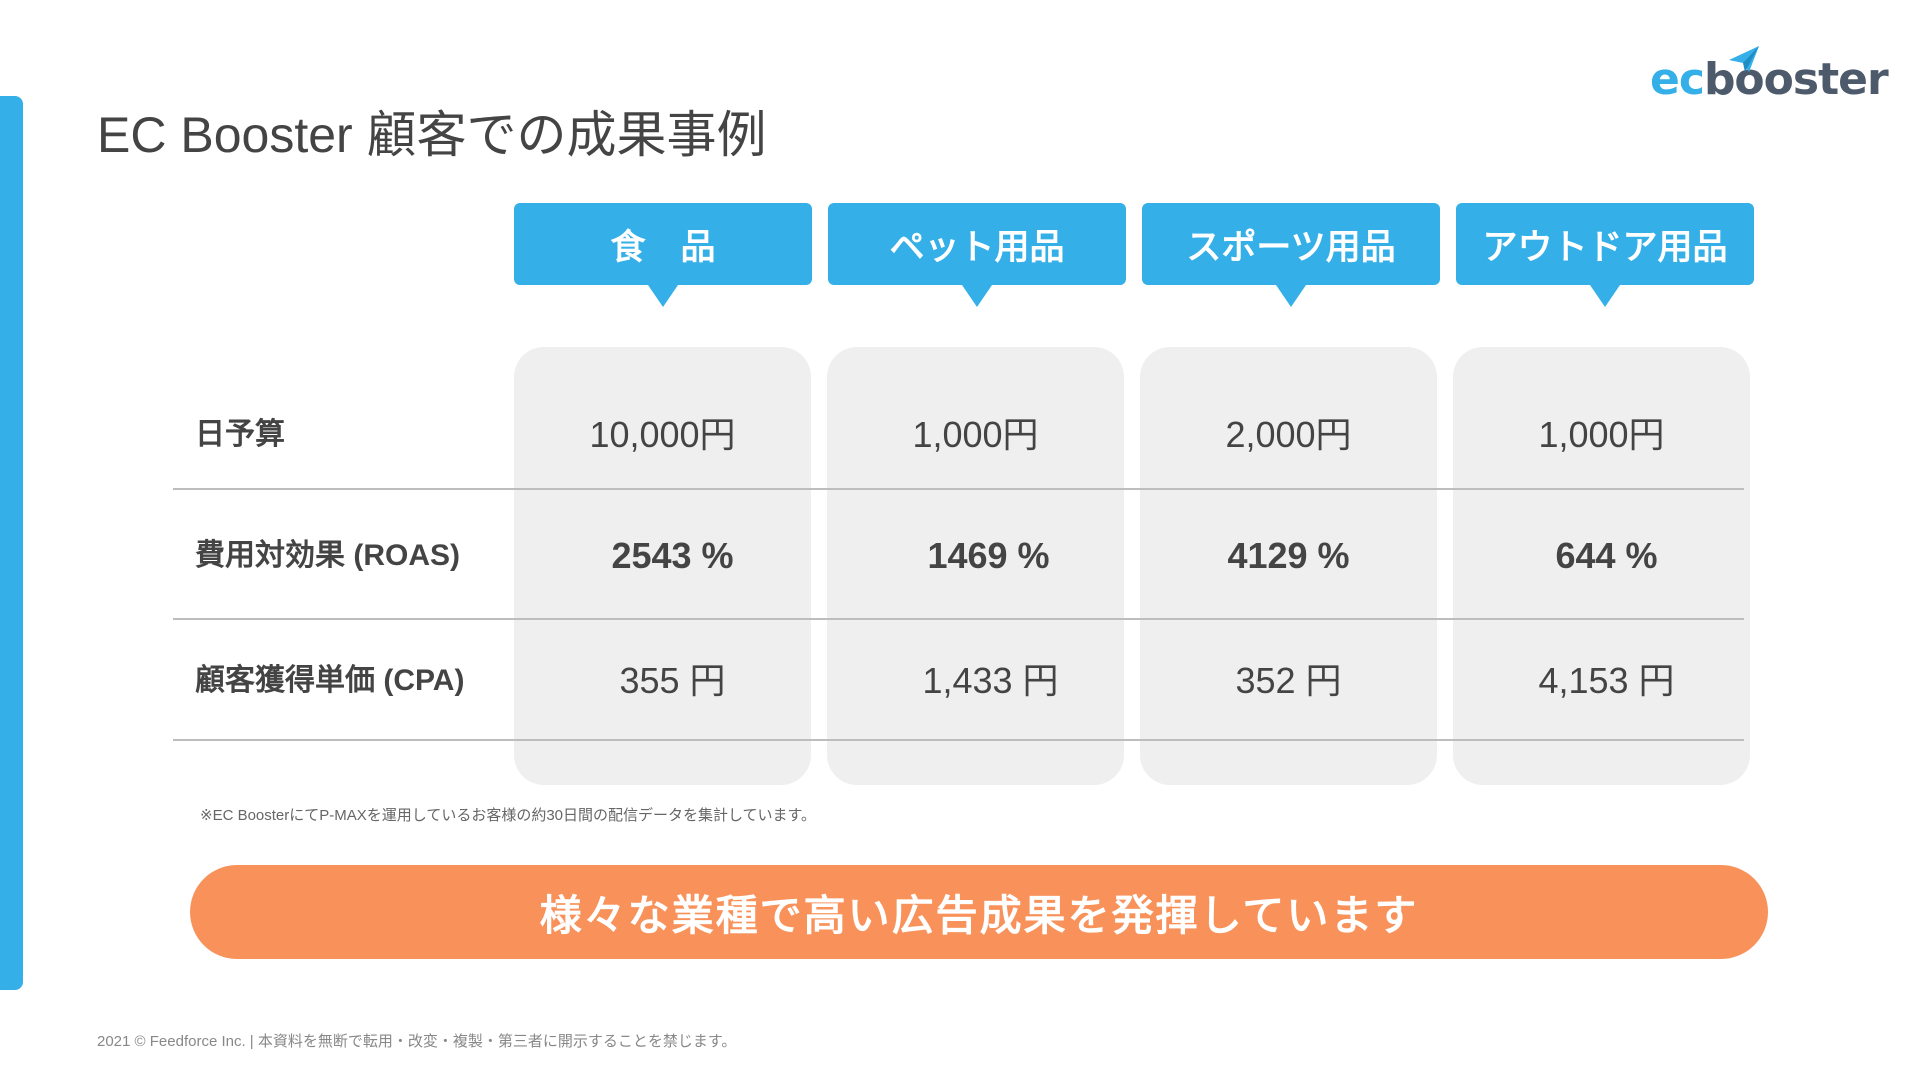  What do you see at coordinates (1605, 255) in the screenshot?
I see `category-label-outdoor: アウトドア用品` at bounding box center [1605, 255].